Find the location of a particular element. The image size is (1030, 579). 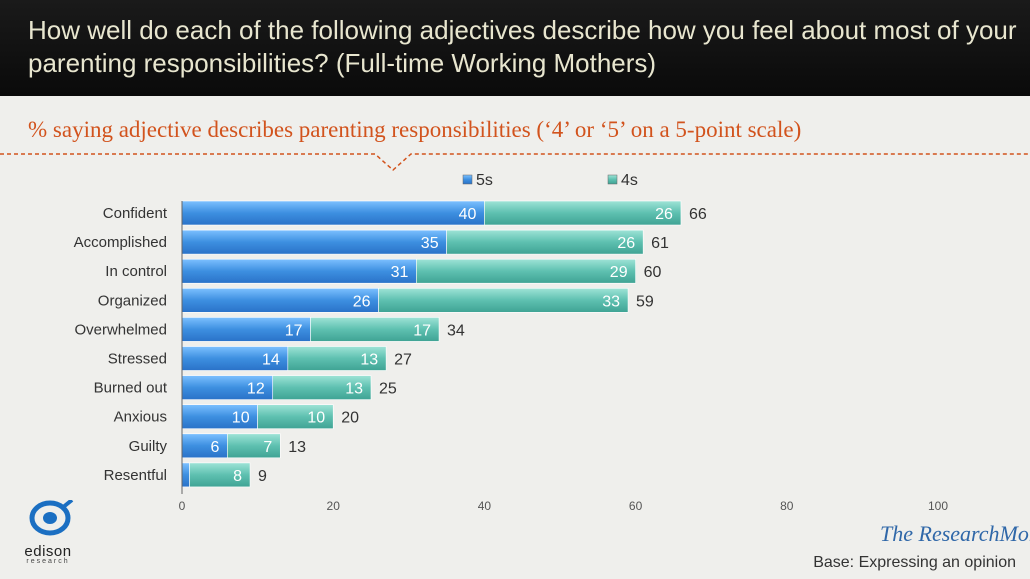

category-label: In control is located at coordinates (136, 271).